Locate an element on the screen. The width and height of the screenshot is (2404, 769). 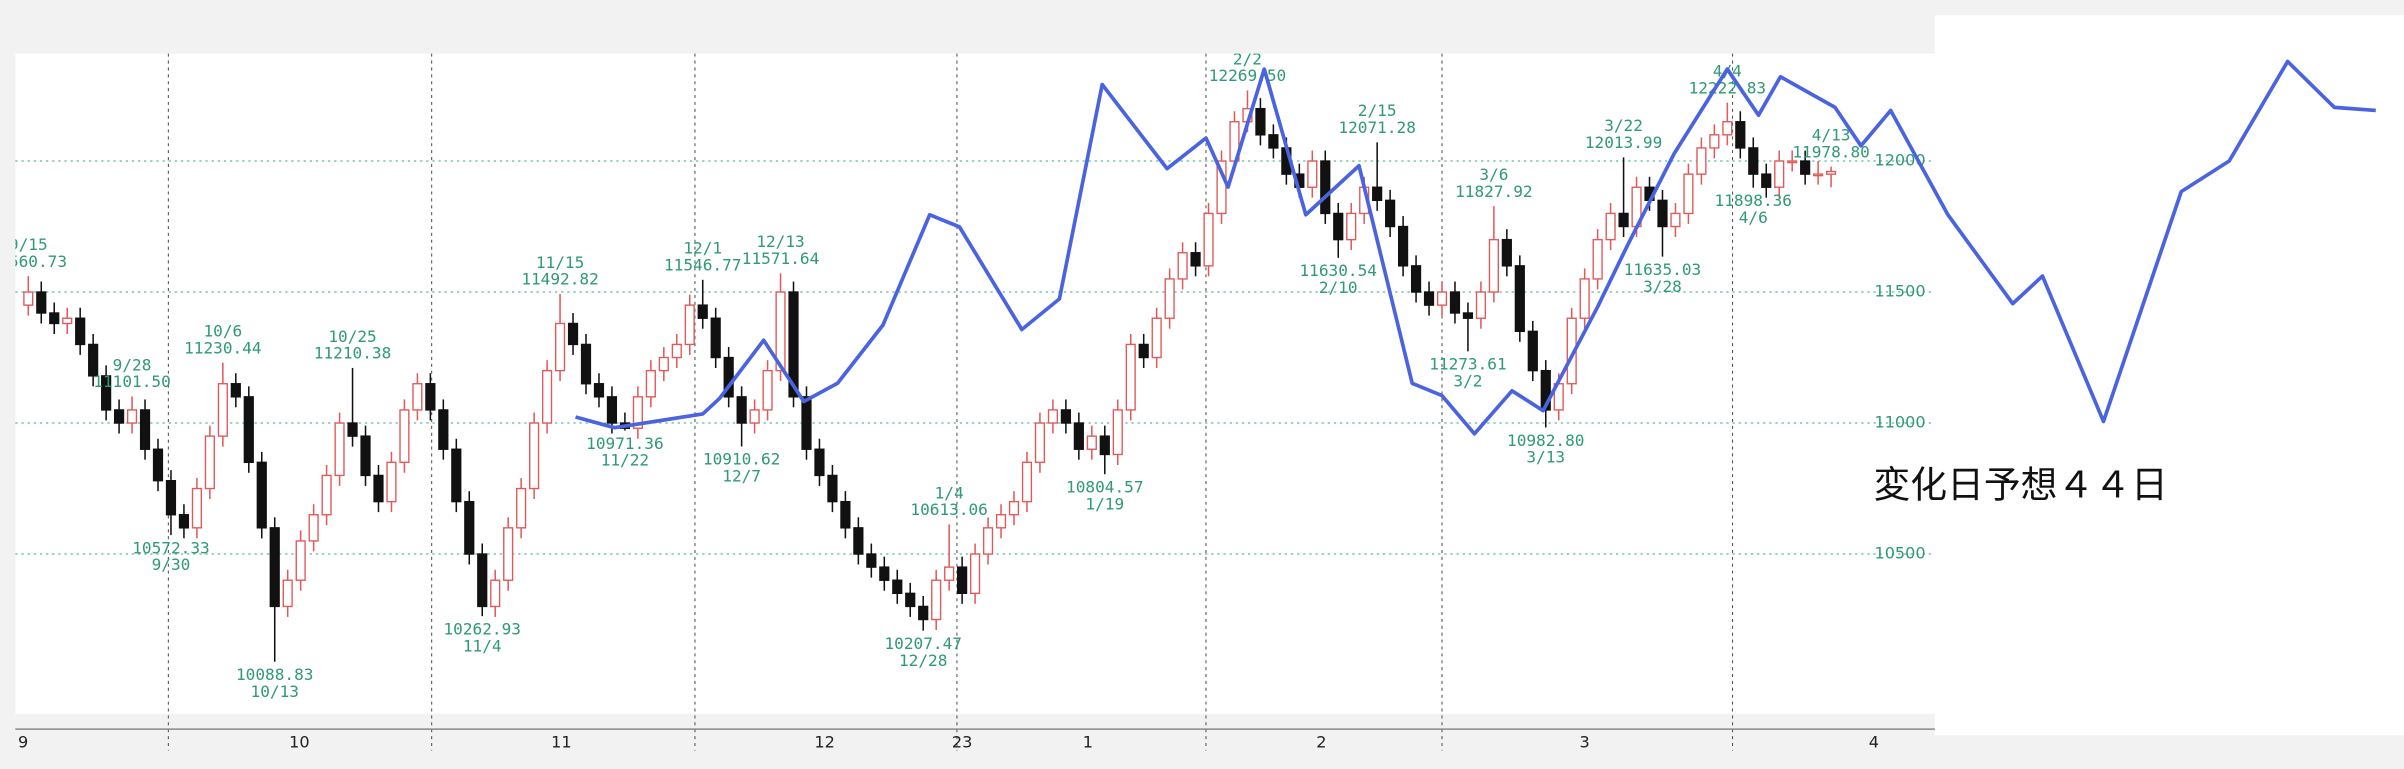
x-tick-label: 1 is located at coordinates (1088, 741).